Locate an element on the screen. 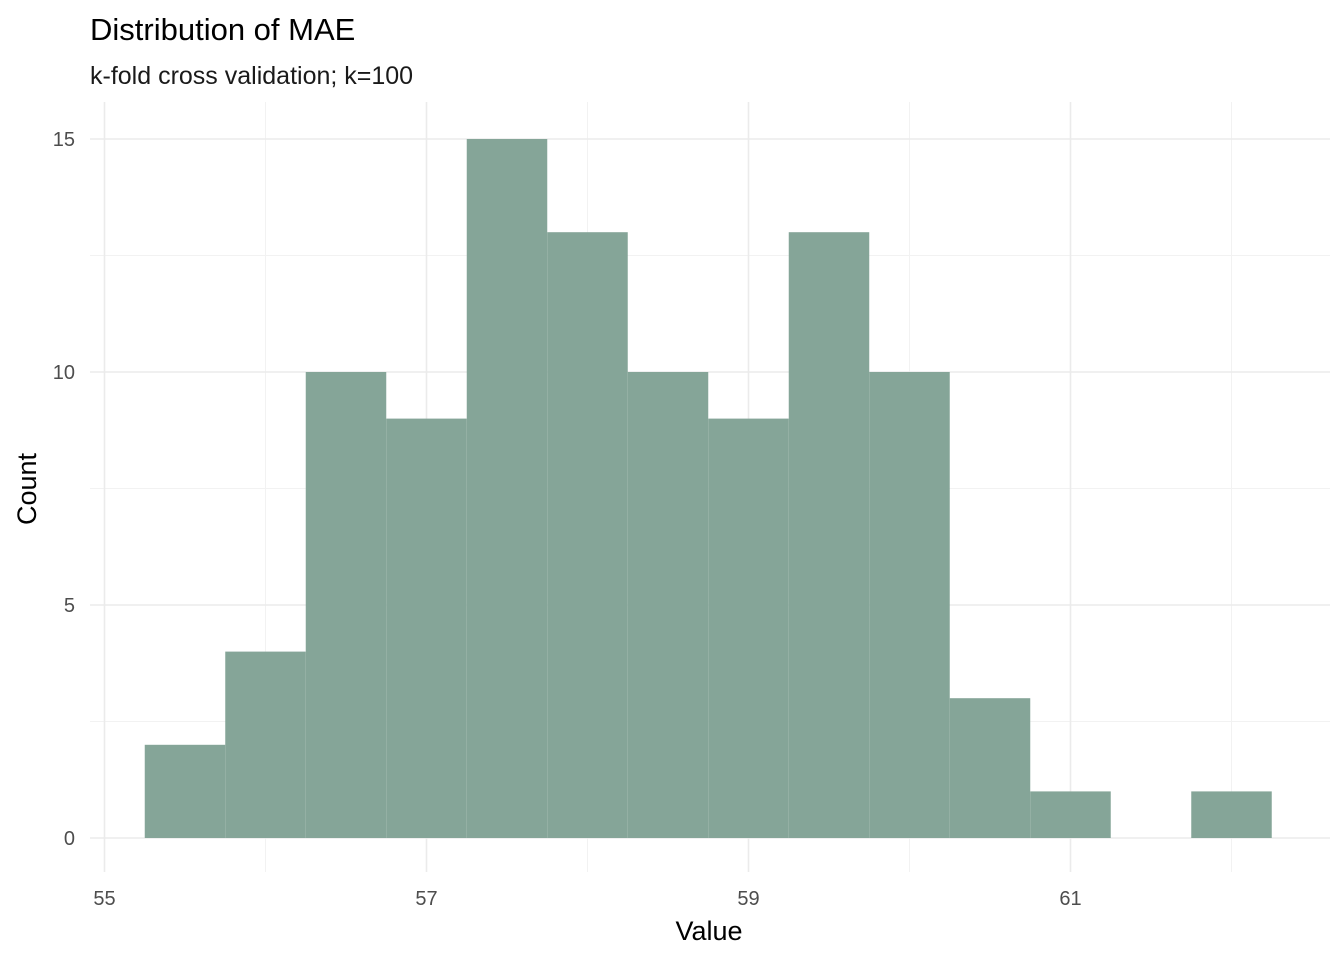 Image resolution: width=1344 pixels, height=960 pixels. chart-title: Distribution of MAE is located at coordinates (222, 29).